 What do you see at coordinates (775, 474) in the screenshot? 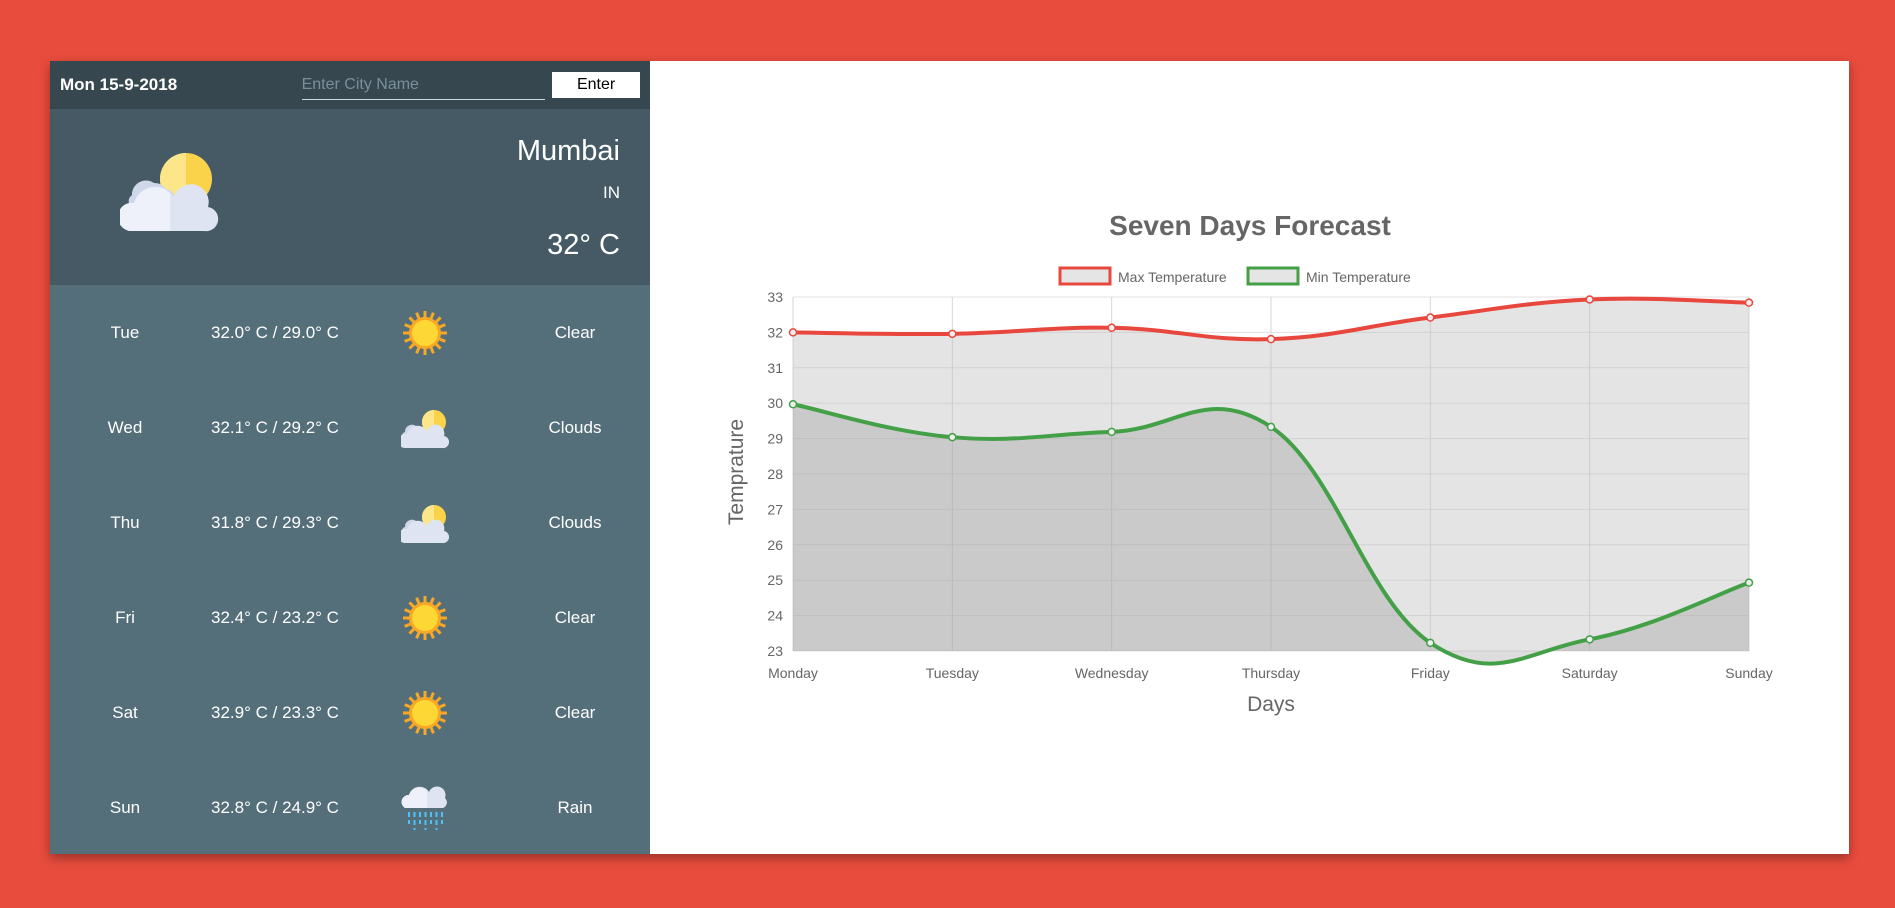
I see `y-tick-label: 28` at bounding box center [775, 474].